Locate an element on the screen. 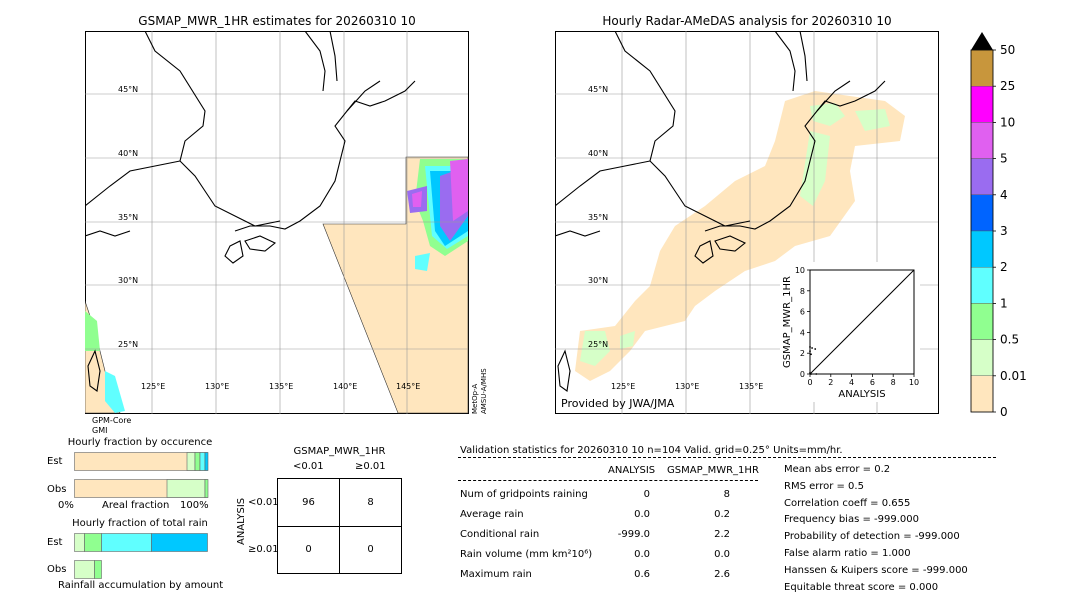 The height and width of the screenshot is (612, 1080). right-map-credit: Provided by JWA/JMA is located at coordinates (618, 403).